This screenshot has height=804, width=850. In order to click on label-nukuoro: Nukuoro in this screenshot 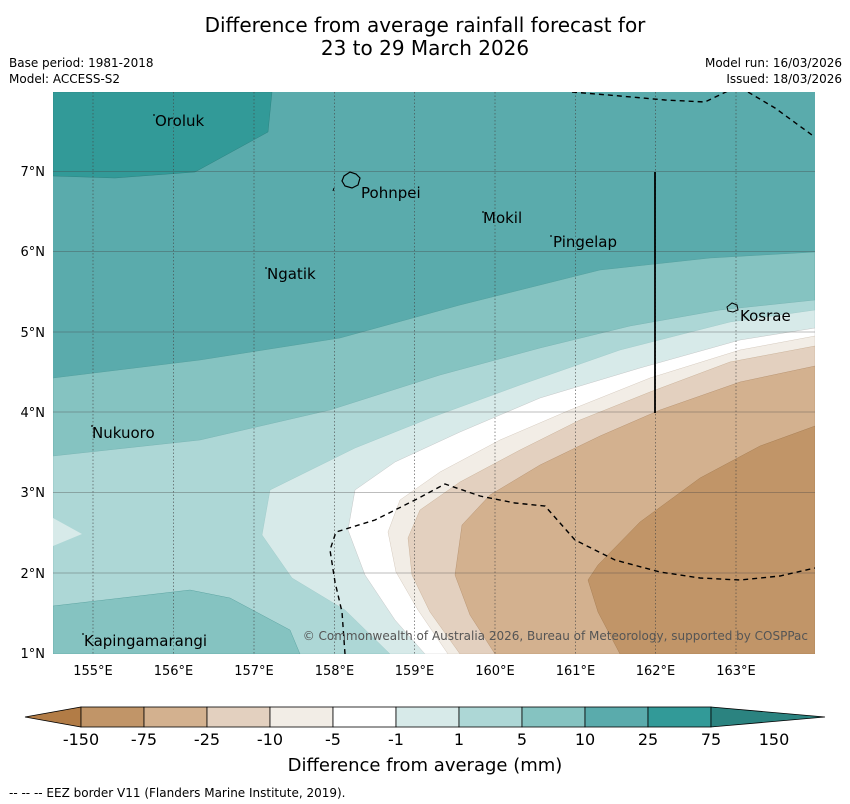, I will do `click(123, 433)`.